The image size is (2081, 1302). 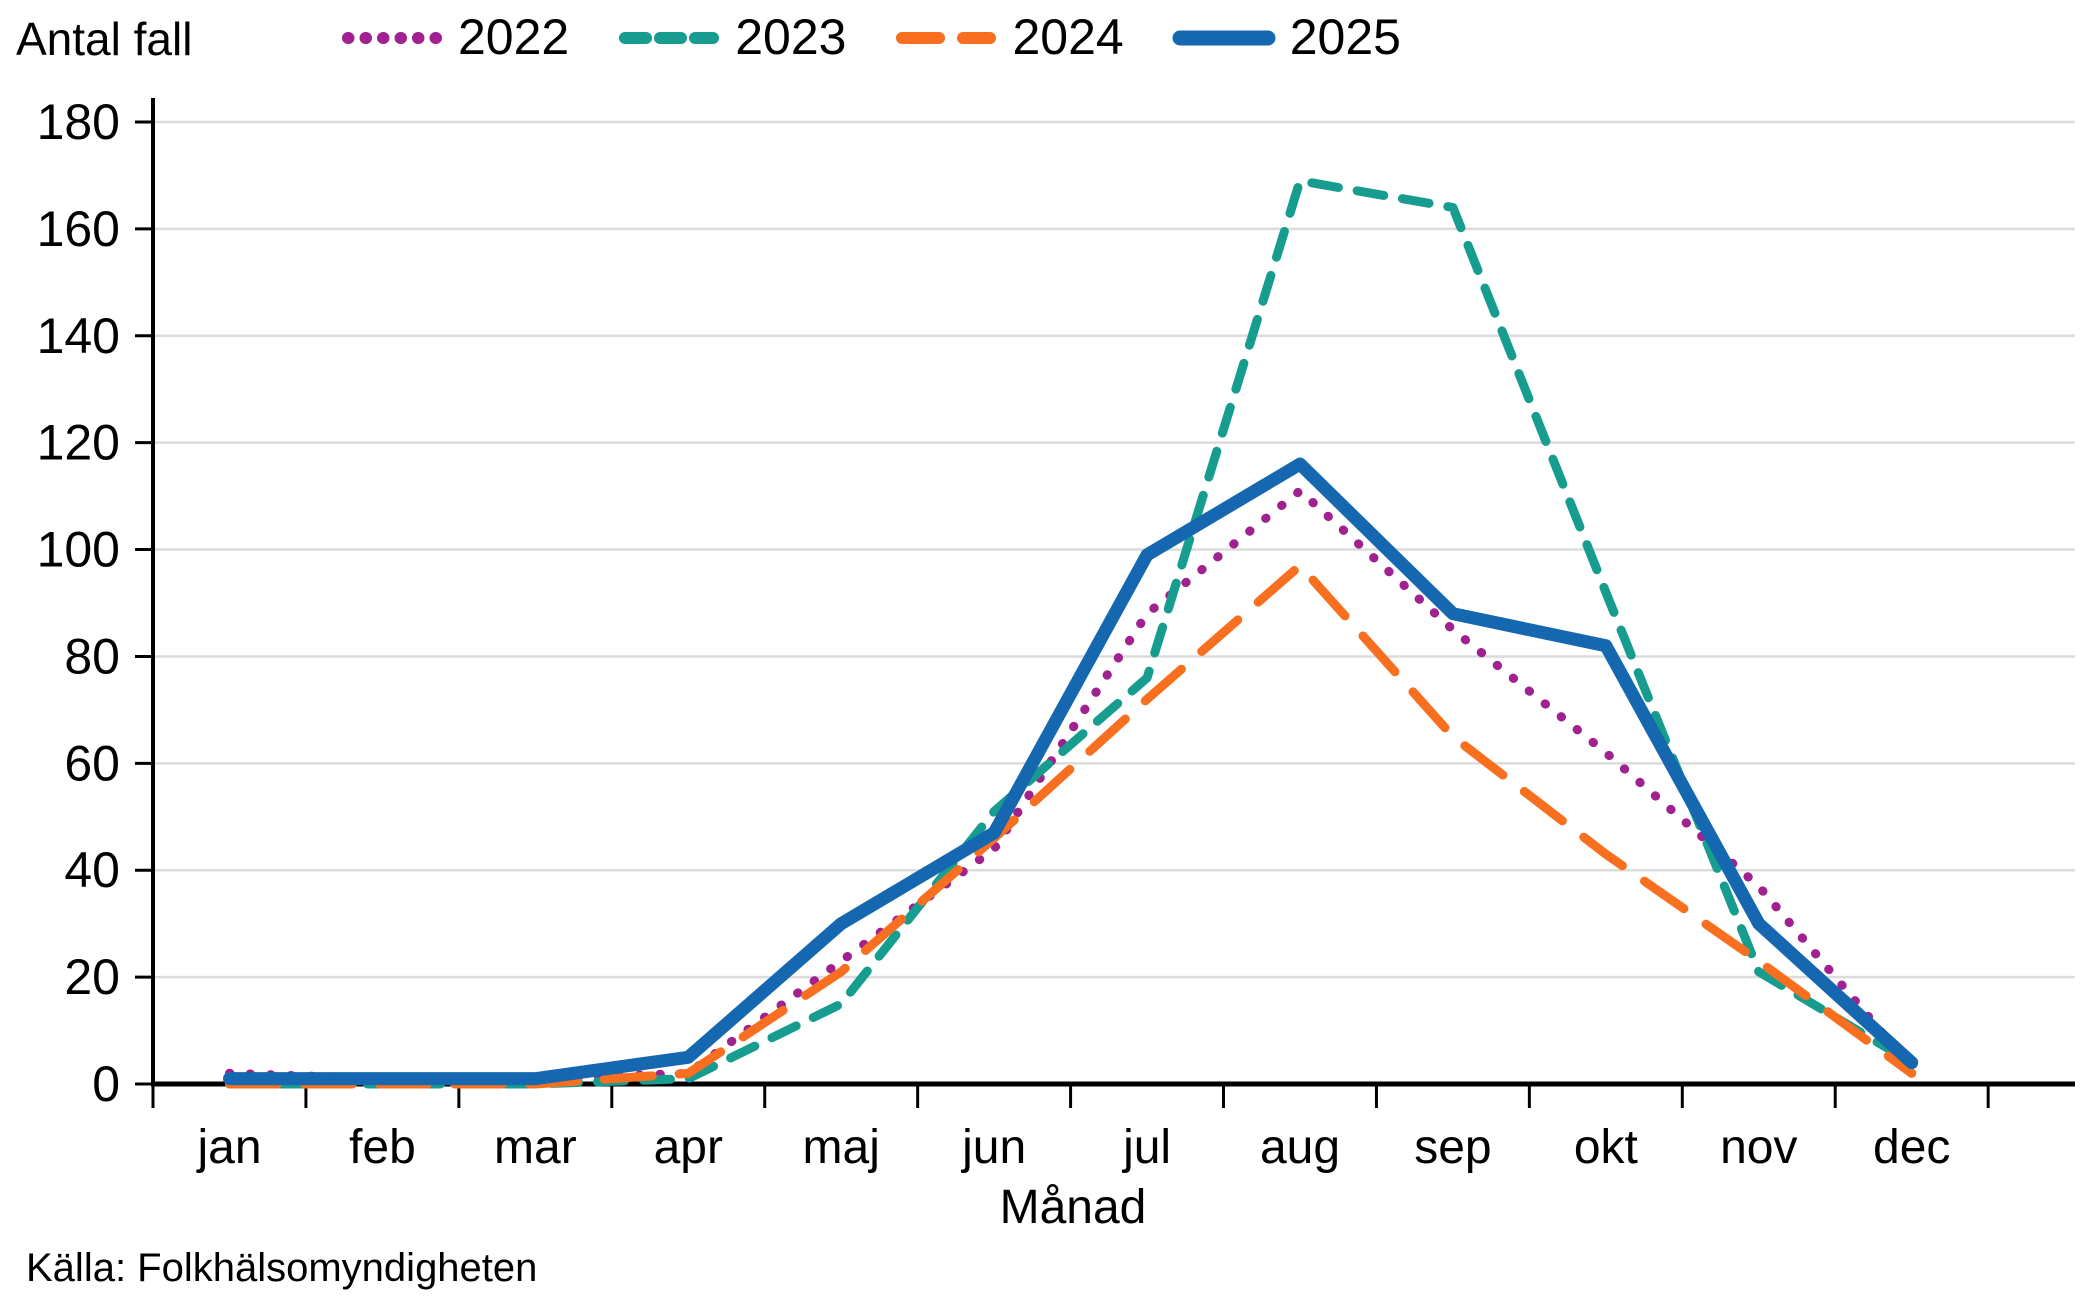 I want to click on x-tick-label: jun, so click(x=993, y=1147).